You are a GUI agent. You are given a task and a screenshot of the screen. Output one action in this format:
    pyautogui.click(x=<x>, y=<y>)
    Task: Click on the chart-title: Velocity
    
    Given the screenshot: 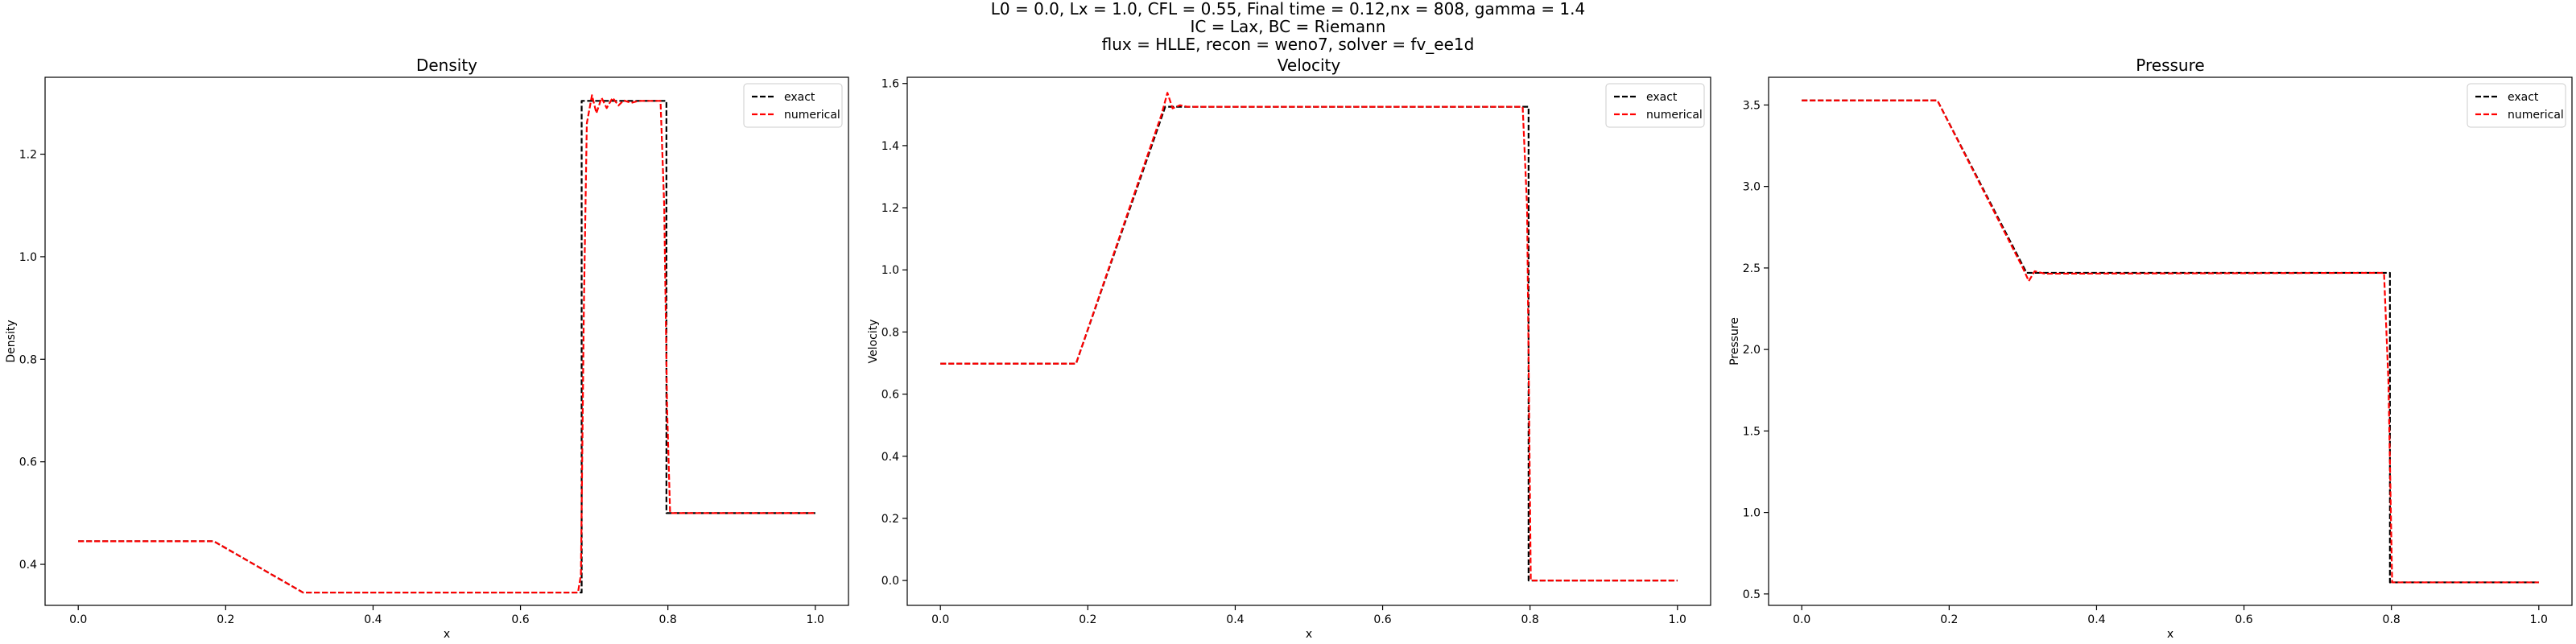 What is the action you would take?
    pyautogui.click(x=1309, y=65)
    